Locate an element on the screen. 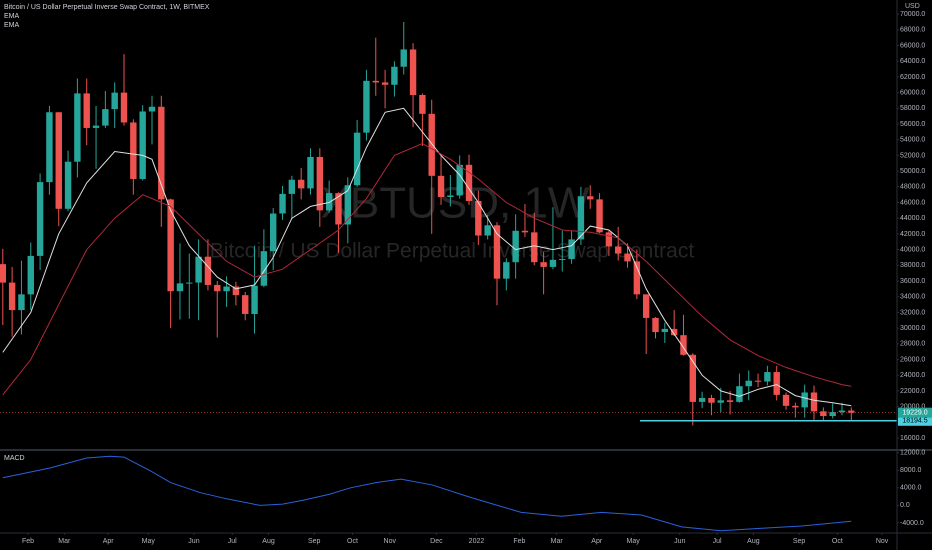  y-tick-label: 32000.0 is located at coordinates (912, 312).